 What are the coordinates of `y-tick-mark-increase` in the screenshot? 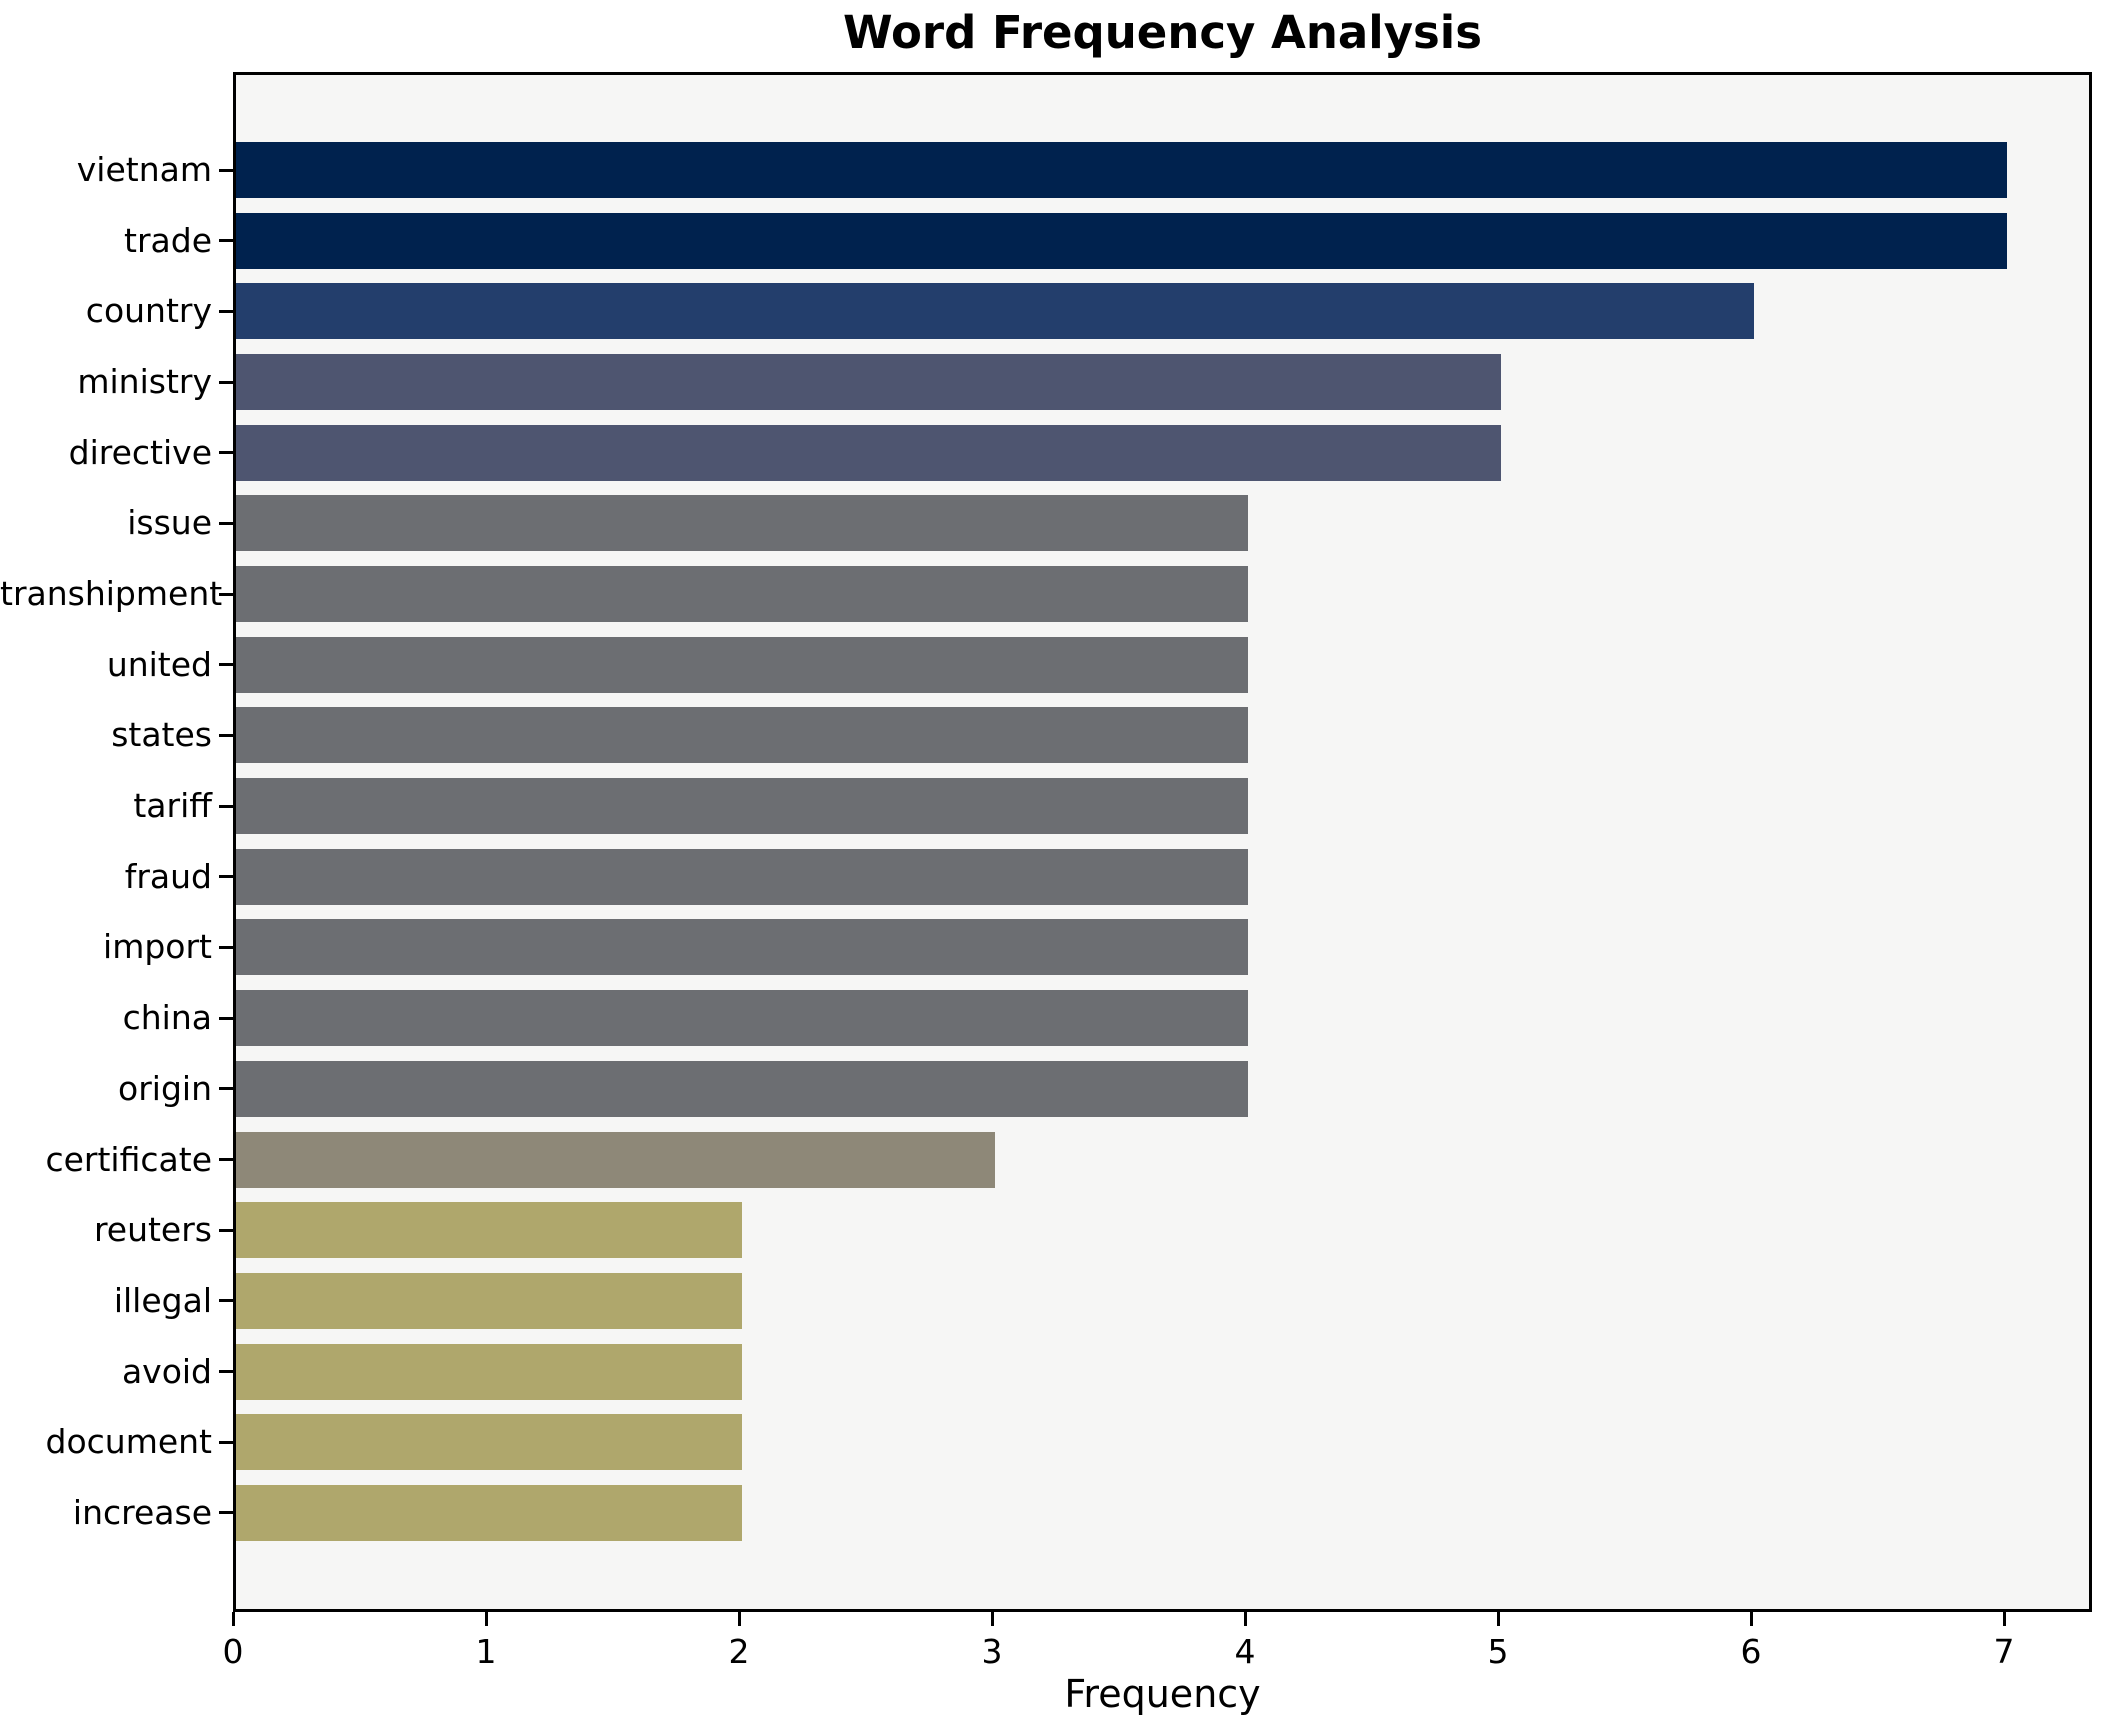 It's located at (226, 1513).